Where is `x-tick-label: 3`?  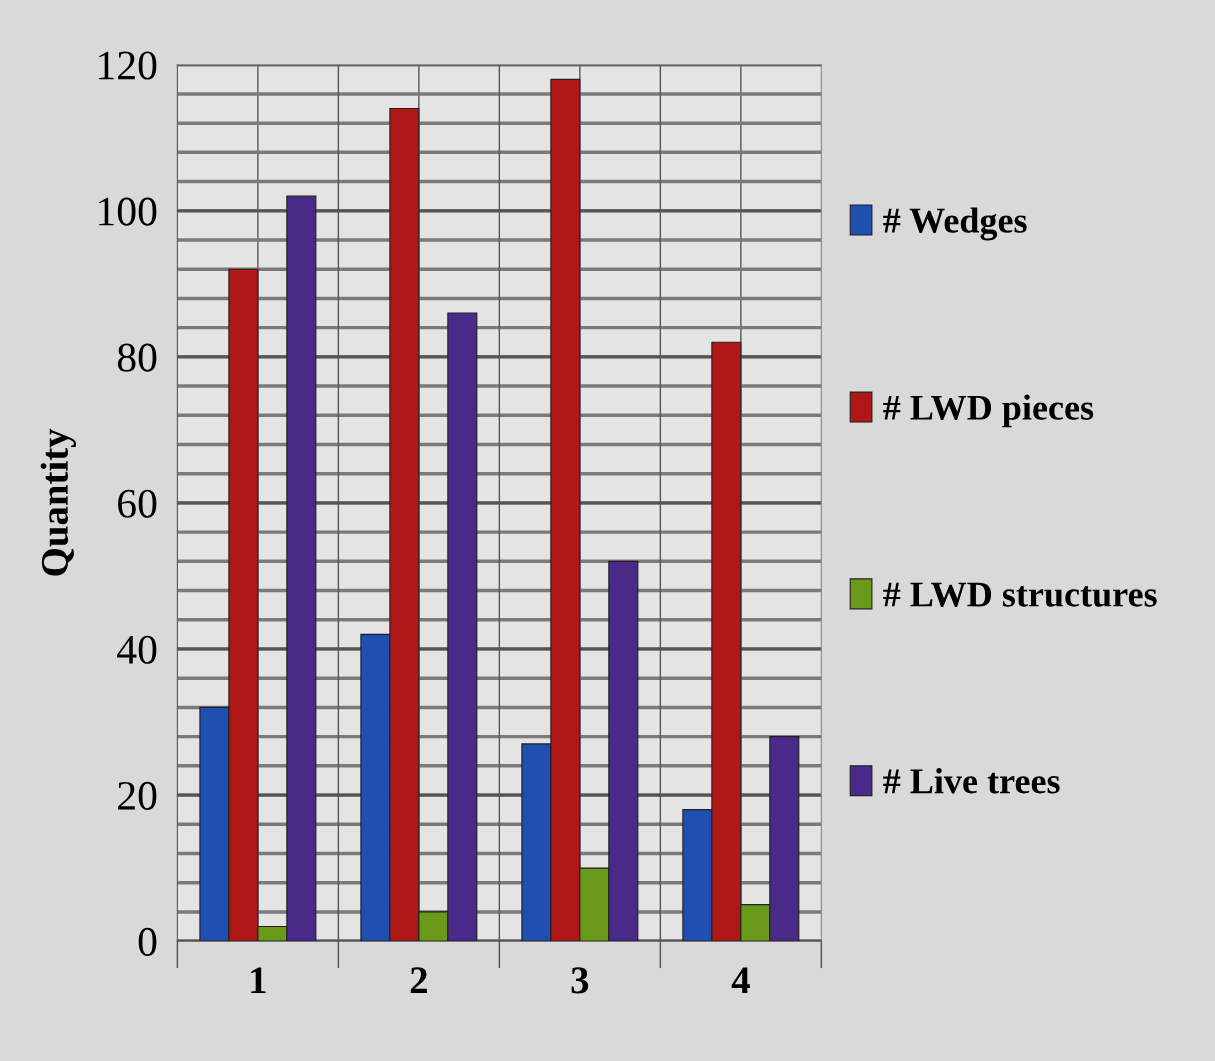 x-tick-label: 3 is located at coordinates (580, 980).